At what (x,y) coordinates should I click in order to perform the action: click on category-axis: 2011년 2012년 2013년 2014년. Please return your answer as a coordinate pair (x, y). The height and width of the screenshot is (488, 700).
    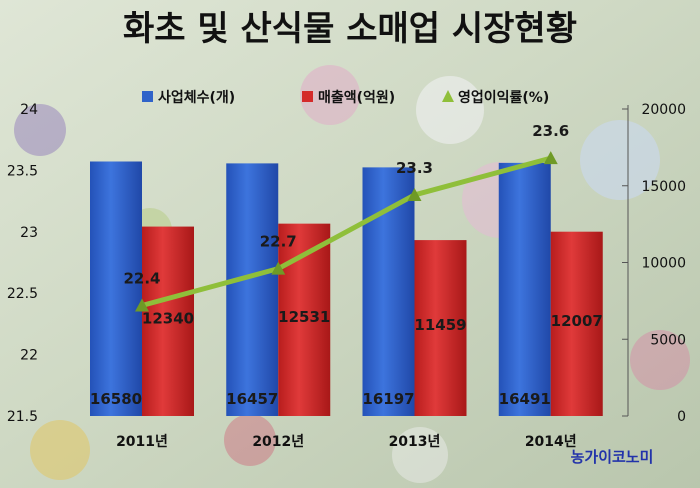
    Looking at the image, I should click on (346, 442).